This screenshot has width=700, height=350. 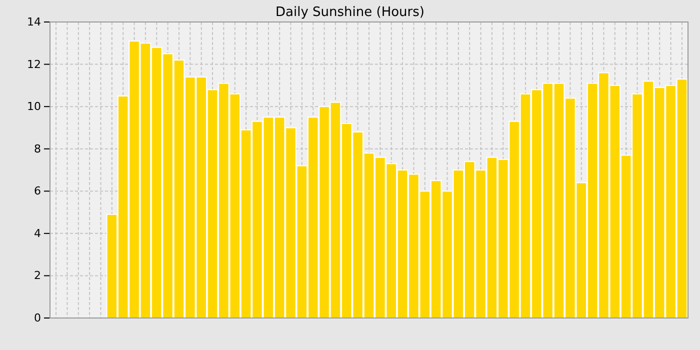 What do you see at coordinates (350, 12) in the screenshot?
I see `chart-title: Daily Sunshine (Hours)` at bounding box center [350, 12].